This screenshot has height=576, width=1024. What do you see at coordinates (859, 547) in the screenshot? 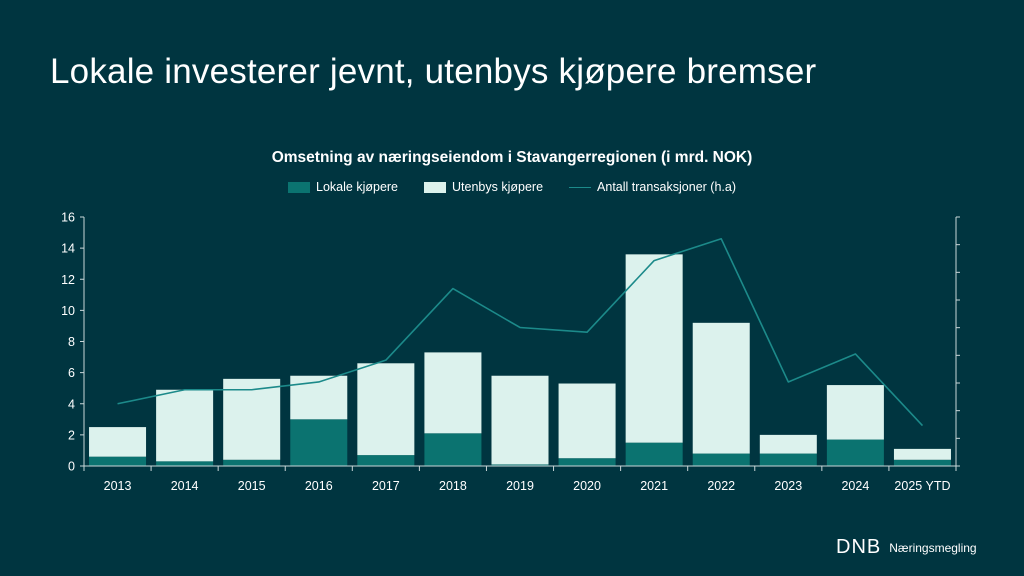
I see `dnb-logo-mark: DNB` at bounding box center [859, 547].